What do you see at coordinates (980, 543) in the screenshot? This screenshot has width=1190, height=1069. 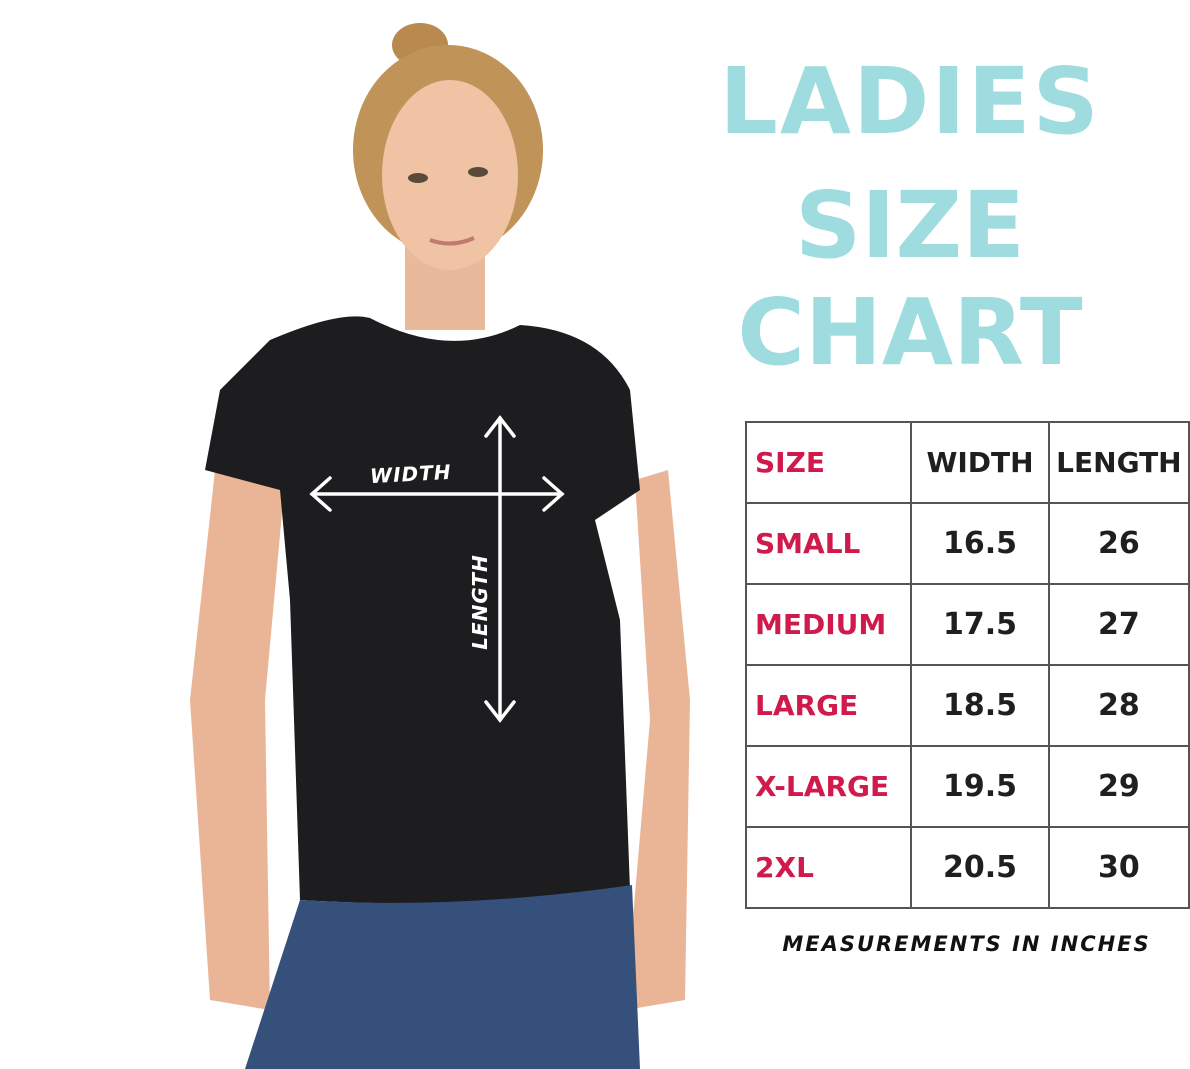 I see `width-cell: 16.5` at bounding box center [980, 543].